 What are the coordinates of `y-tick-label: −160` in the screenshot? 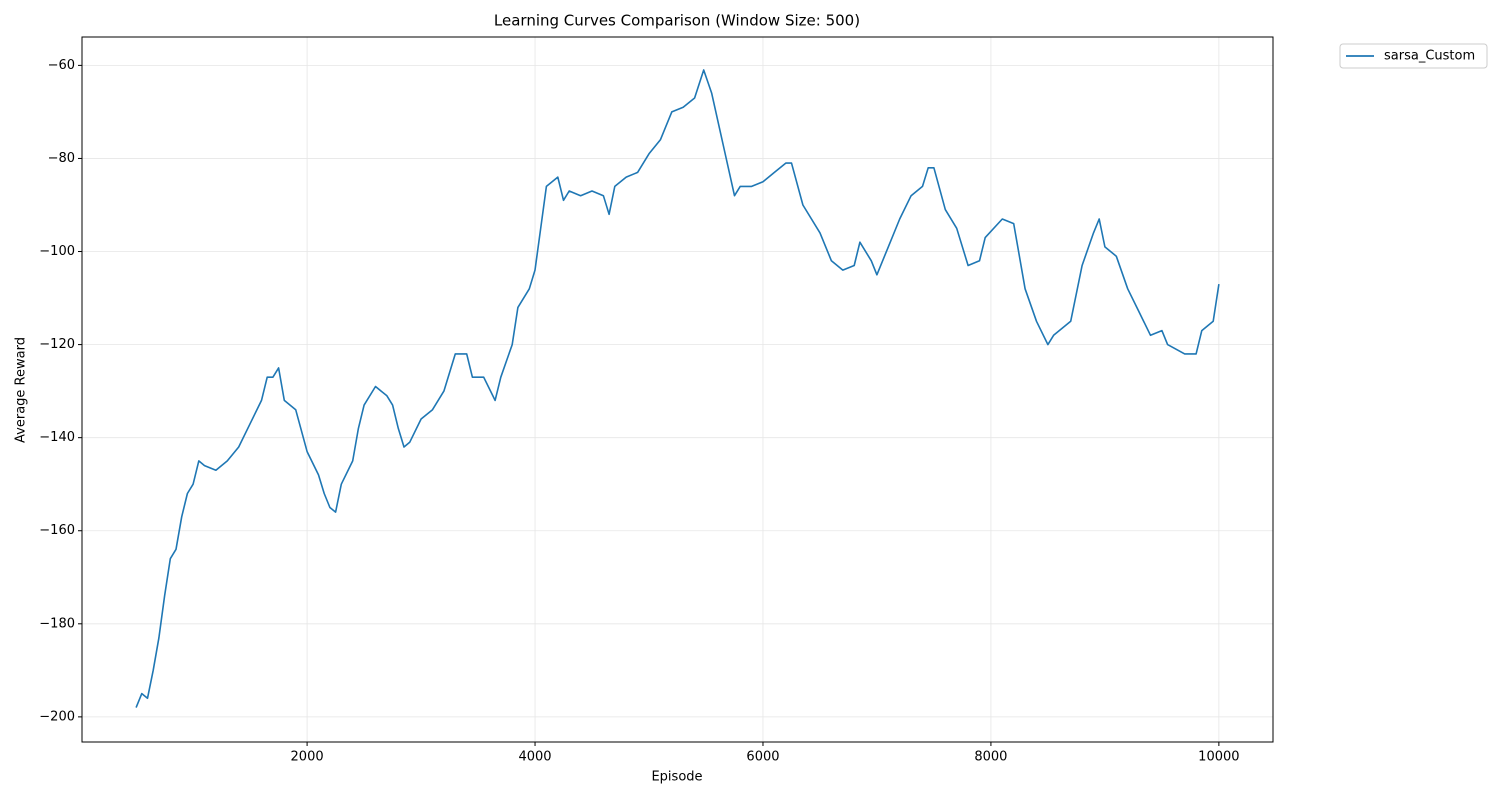 It's located at (57, 530).